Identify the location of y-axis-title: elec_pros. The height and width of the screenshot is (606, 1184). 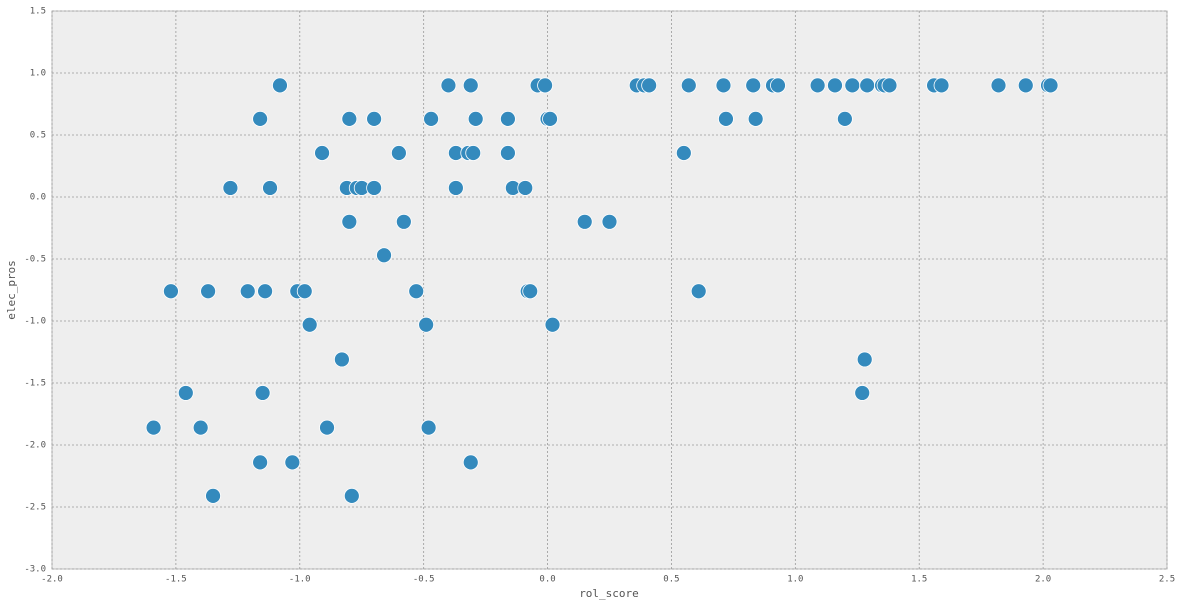
(11, 290).